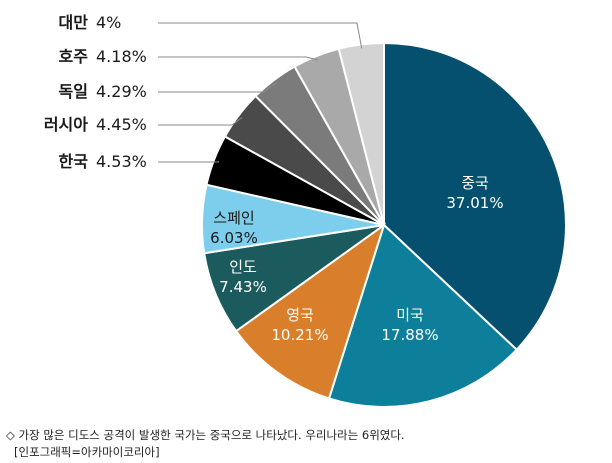 The image size is (612, 463). I want to click on slice-3-label: 영국, so click(300, 315).